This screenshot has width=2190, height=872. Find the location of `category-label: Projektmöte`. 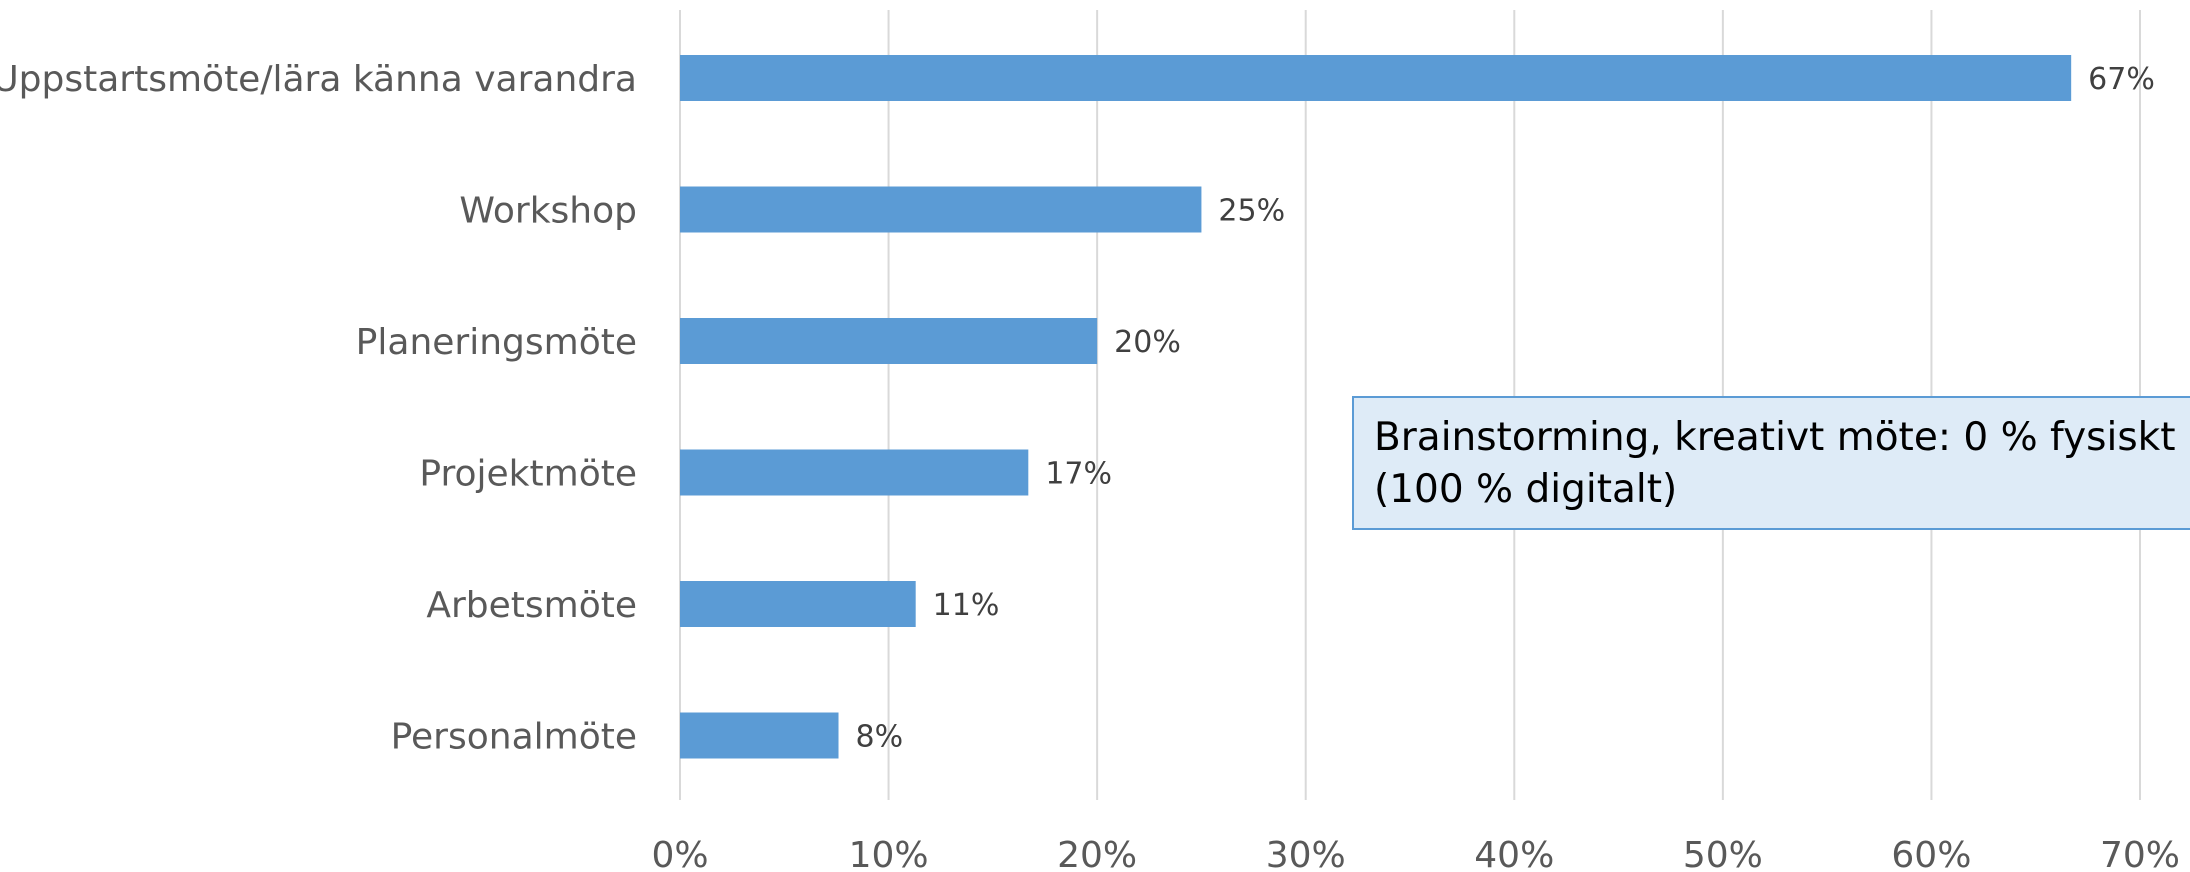

category-label: Projektmöte is located at coordinates (528, 474).